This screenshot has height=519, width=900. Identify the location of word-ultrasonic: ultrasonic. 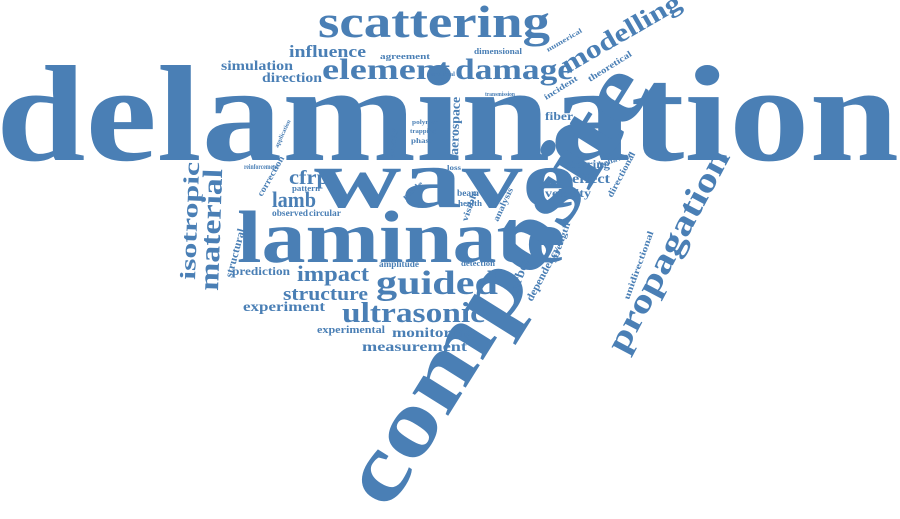
(413, 313).